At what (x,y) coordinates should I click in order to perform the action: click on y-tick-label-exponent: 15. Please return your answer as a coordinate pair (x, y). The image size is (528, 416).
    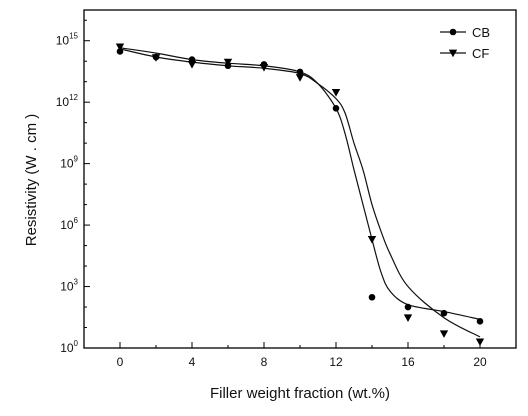
    Looking at the image, I should click on (73, 36).